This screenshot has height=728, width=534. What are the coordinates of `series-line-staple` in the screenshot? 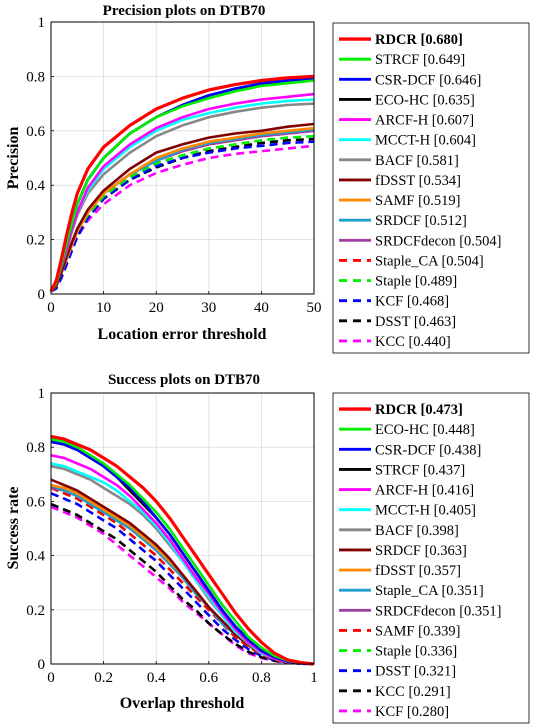 It's located at (182, 213).